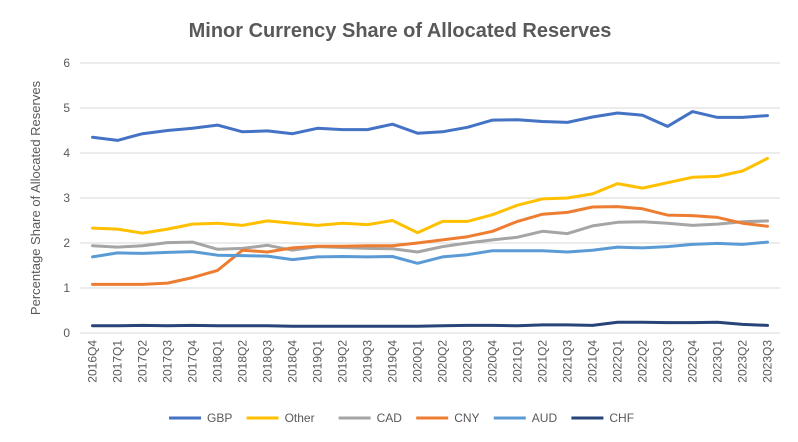  What do you see at coordinates (621, 418) in the screenshot?
I see `legend-label: CHF` at bounding box center [621, 418].